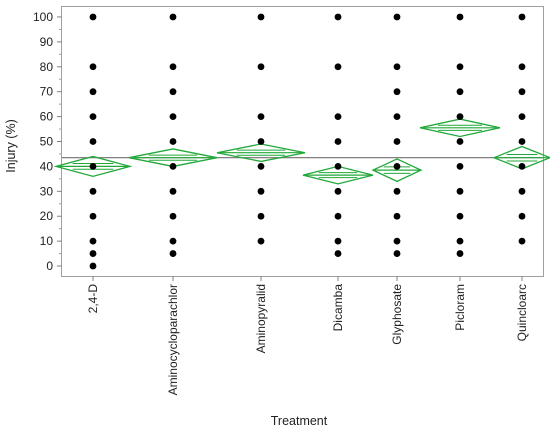 The image size is (550, 431). I want to click on y-tick-label: 20, so click(47, 216).